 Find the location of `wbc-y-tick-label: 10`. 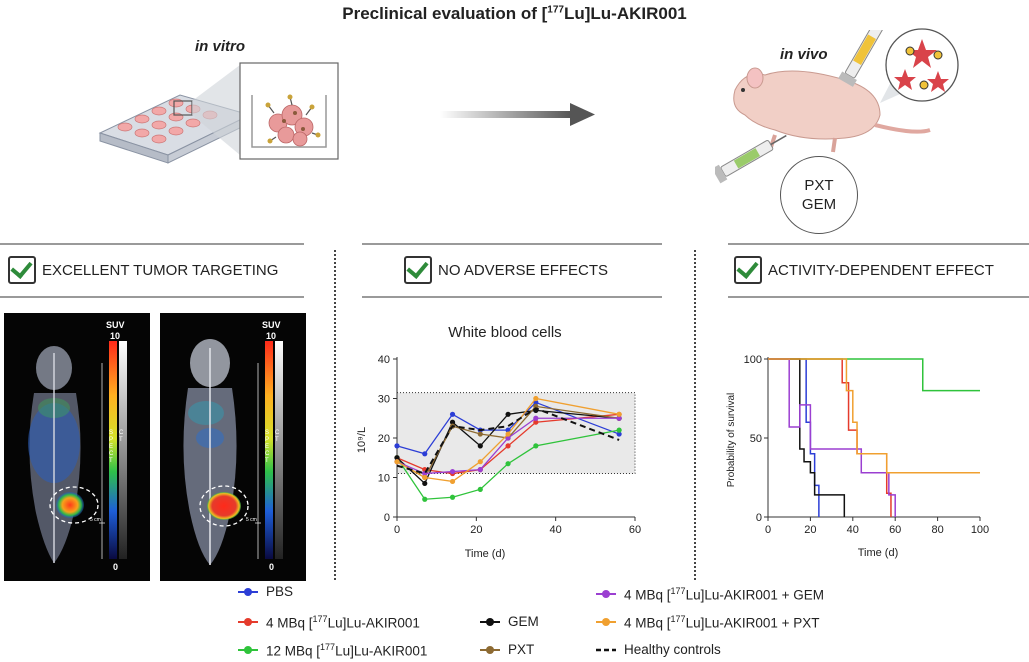

wbc-y-tick-label: 10 is located at coordinates (384, 479).